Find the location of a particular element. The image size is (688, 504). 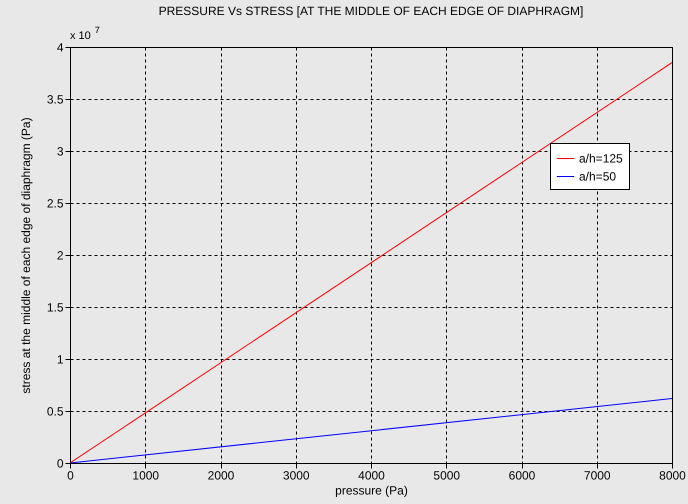

legend-label: a/h=125 is located at coordinates (601, 159).